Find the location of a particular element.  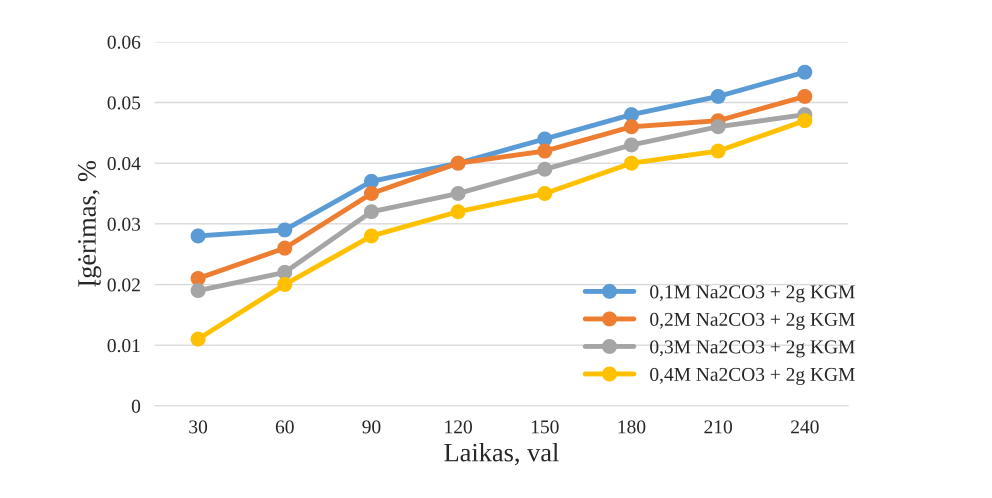

x-tick-label: 60 is located at coordinates (285, 427).